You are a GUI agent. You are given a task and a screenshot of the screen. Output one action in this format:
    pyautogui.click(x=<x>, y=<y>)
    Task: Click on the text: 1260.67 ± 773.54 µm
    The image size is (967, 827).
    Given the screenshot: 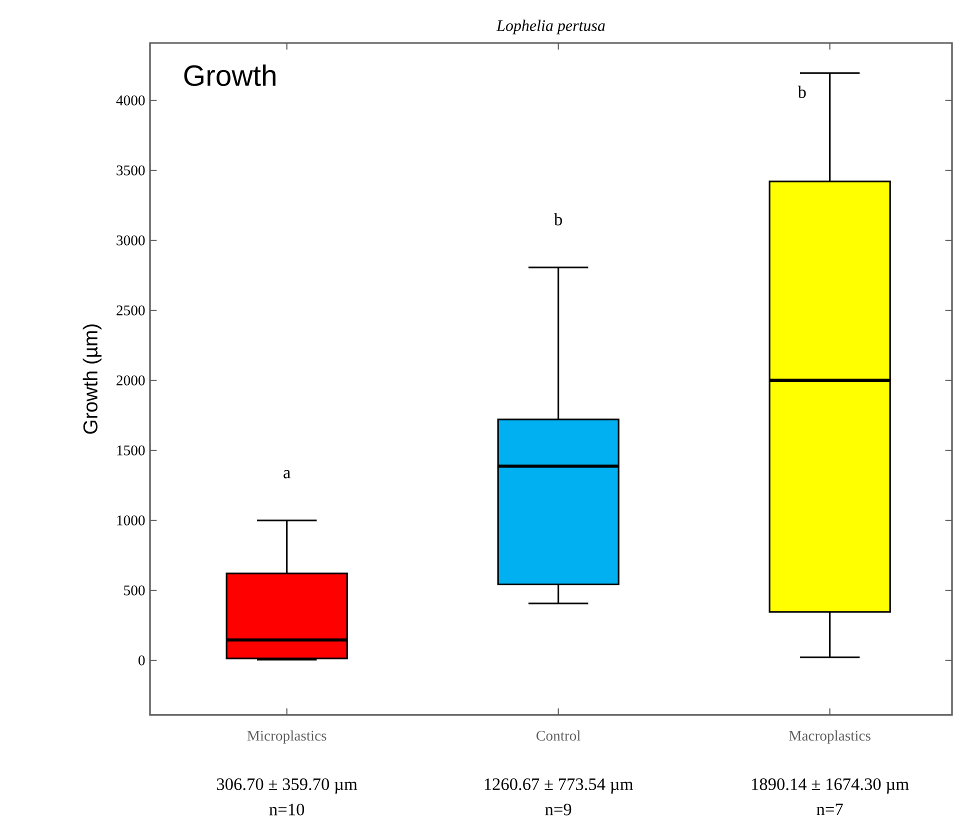 What is the action you would take?
    pyautogui.click(x=559, y=786)
    